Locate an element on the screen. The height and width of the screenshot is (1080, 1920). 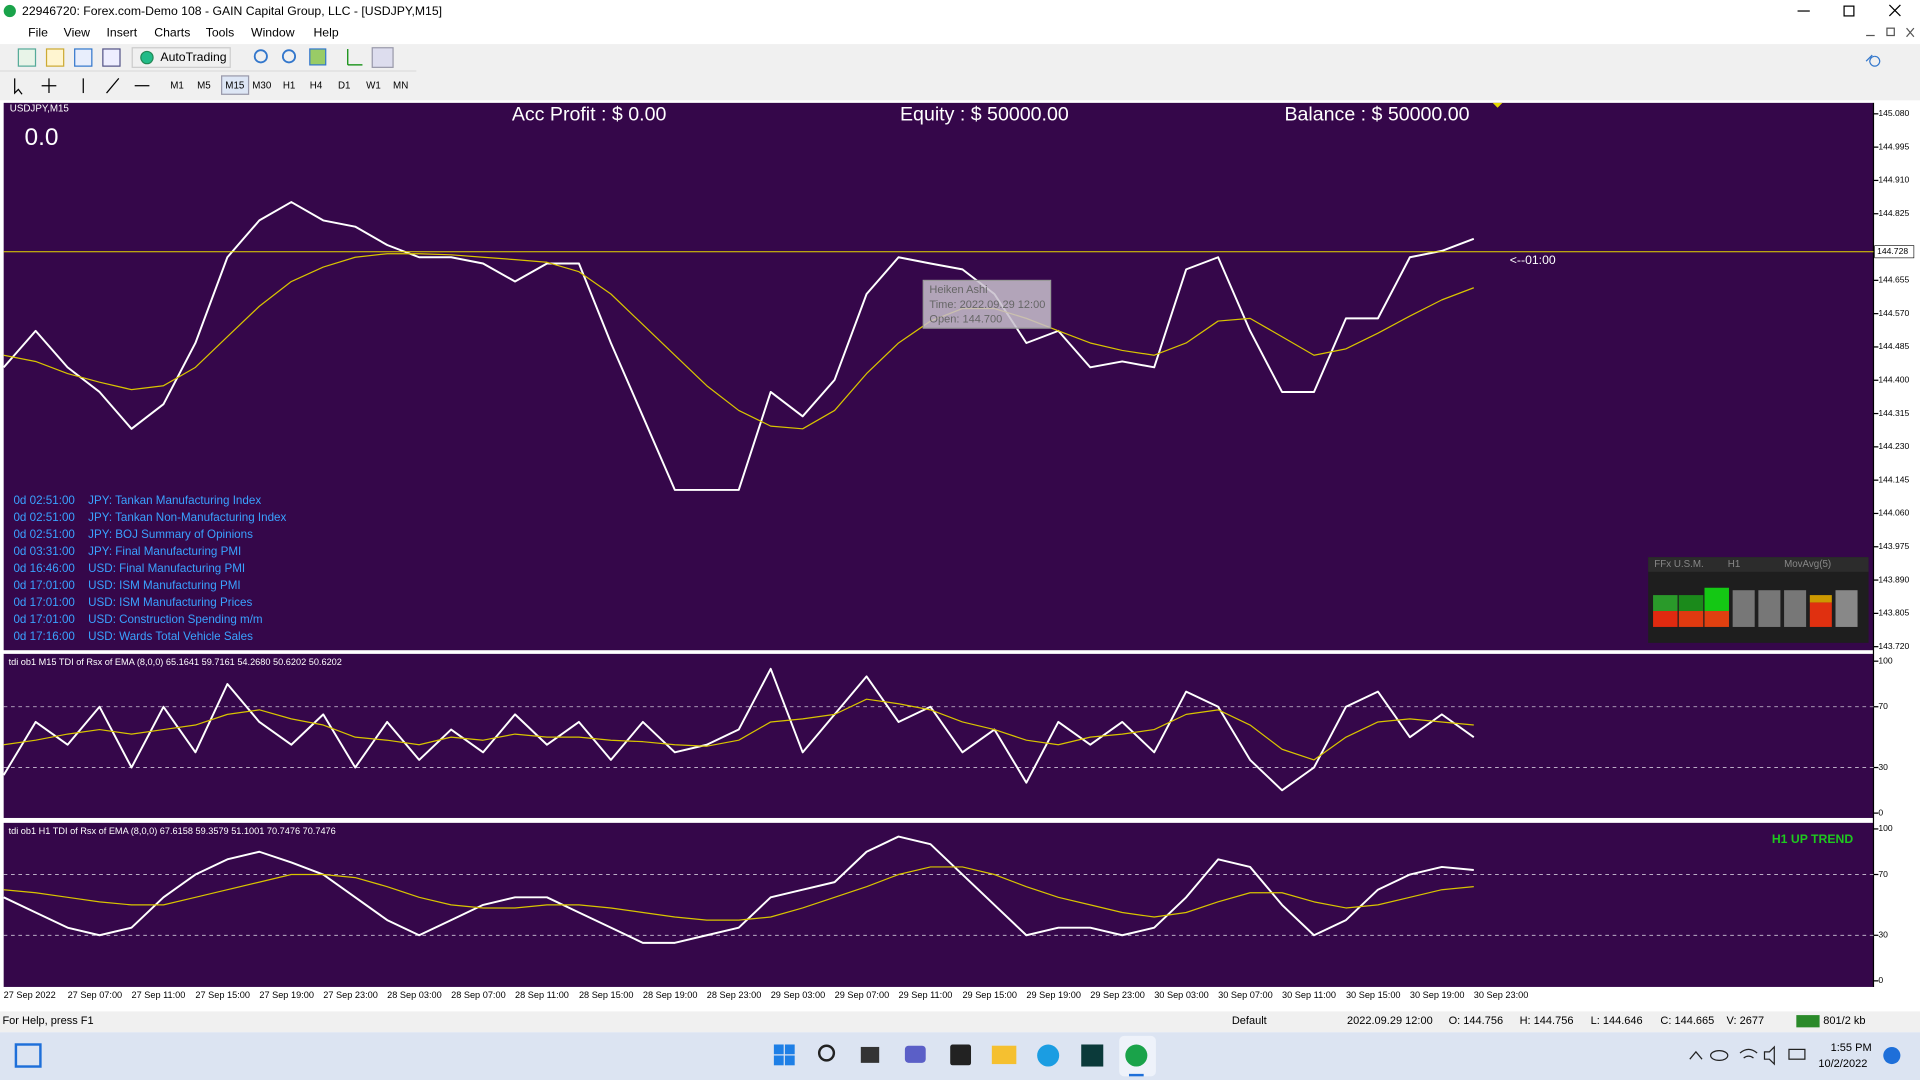
status-item: For Help, press F1 is located at coordinates (47, 1021).